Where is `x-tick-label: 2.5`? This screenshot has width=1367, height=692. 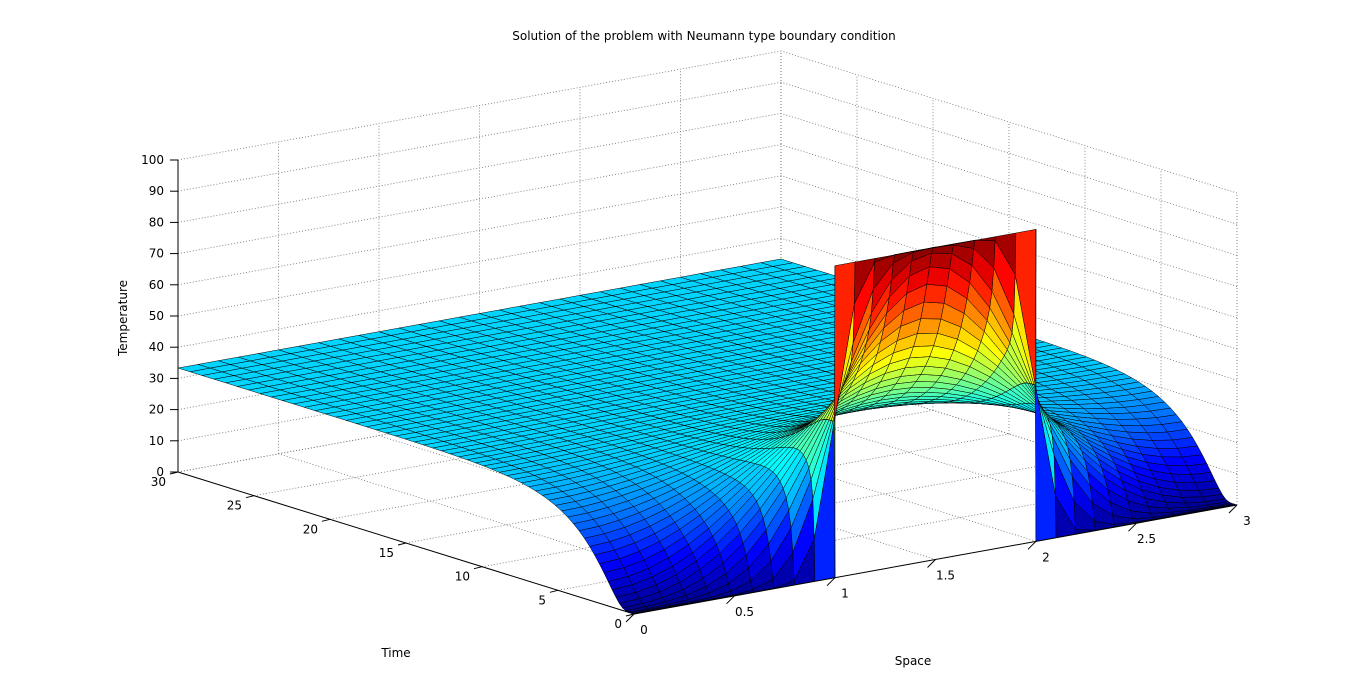
x-tick-label: 2.5 is located at coordinates (1146, 539).